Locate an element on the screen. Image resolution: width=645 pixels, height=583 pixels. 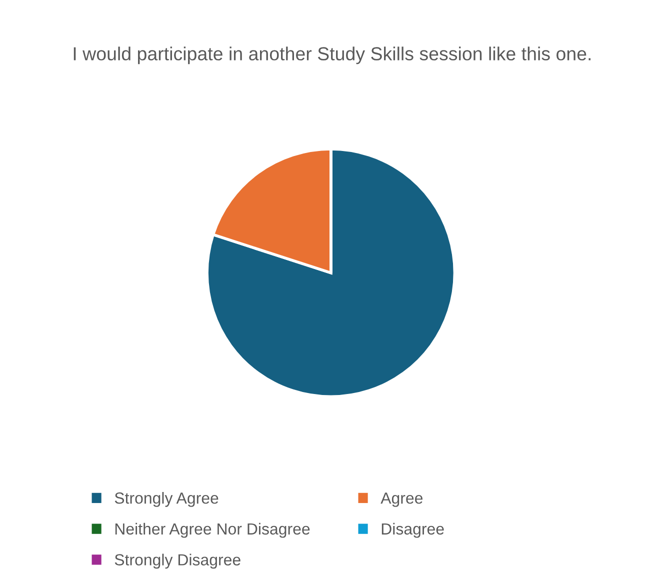
chart-title: I would participate in another Study Skills session like this one. is located at coordinates (332, 55).